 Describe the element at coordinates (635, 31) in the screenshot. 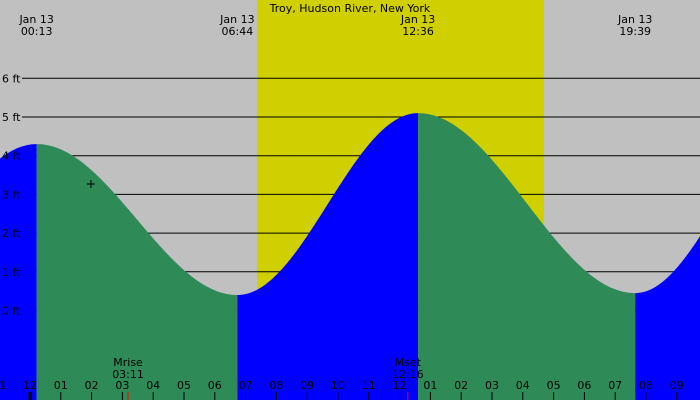

I see `tide-event-time: 19:39` at that location.